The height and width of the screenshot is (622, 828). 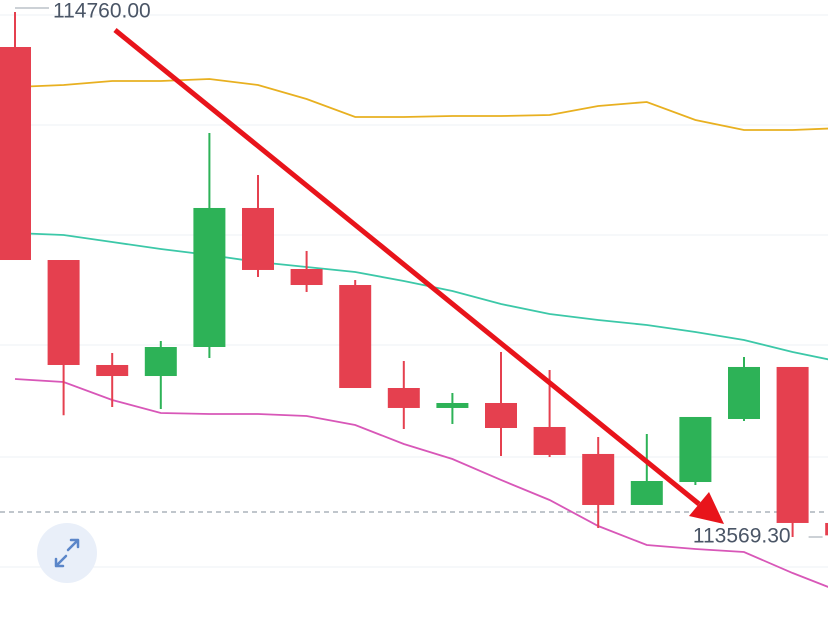 I want to click on expand-button, so click(x=67, y=553).